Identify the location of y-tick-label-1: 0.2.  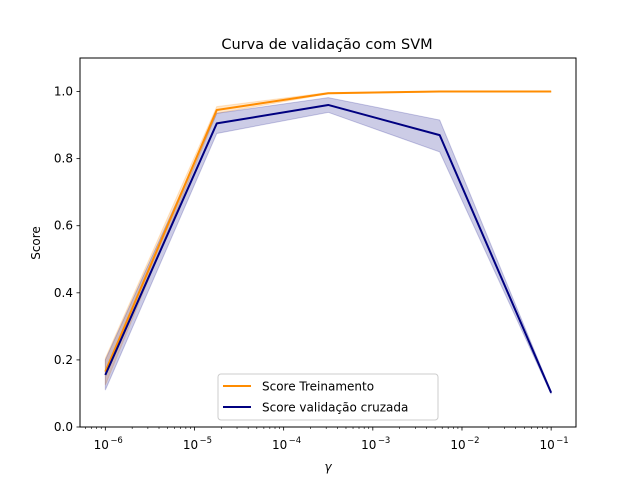
(63, 360).